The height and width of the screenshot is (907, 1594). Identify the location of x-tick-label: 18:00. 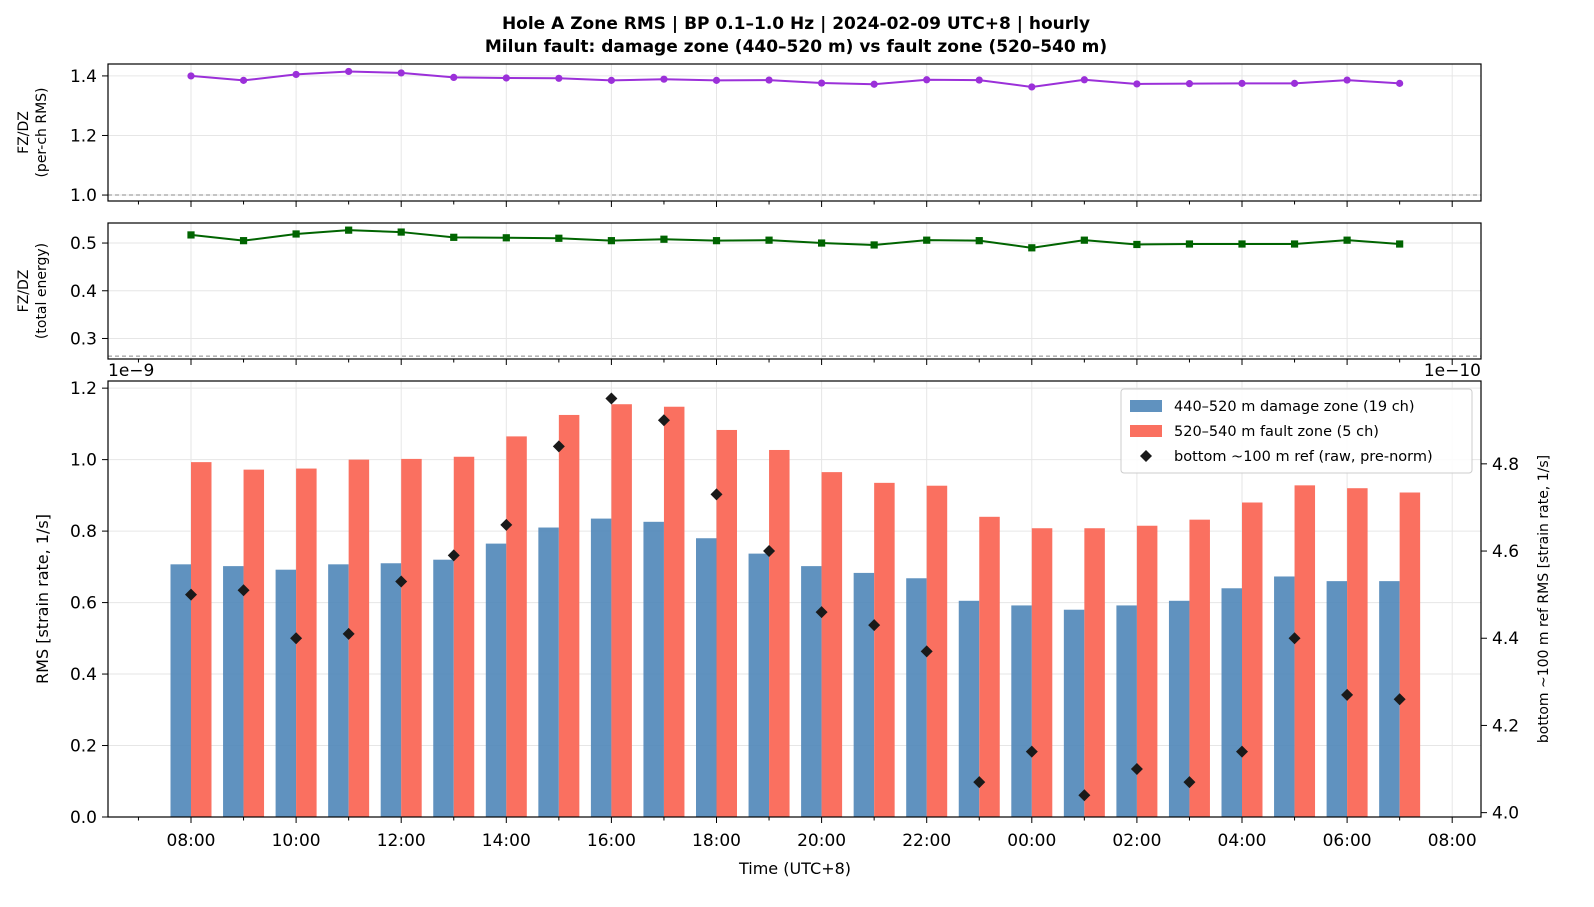
(716, 841).